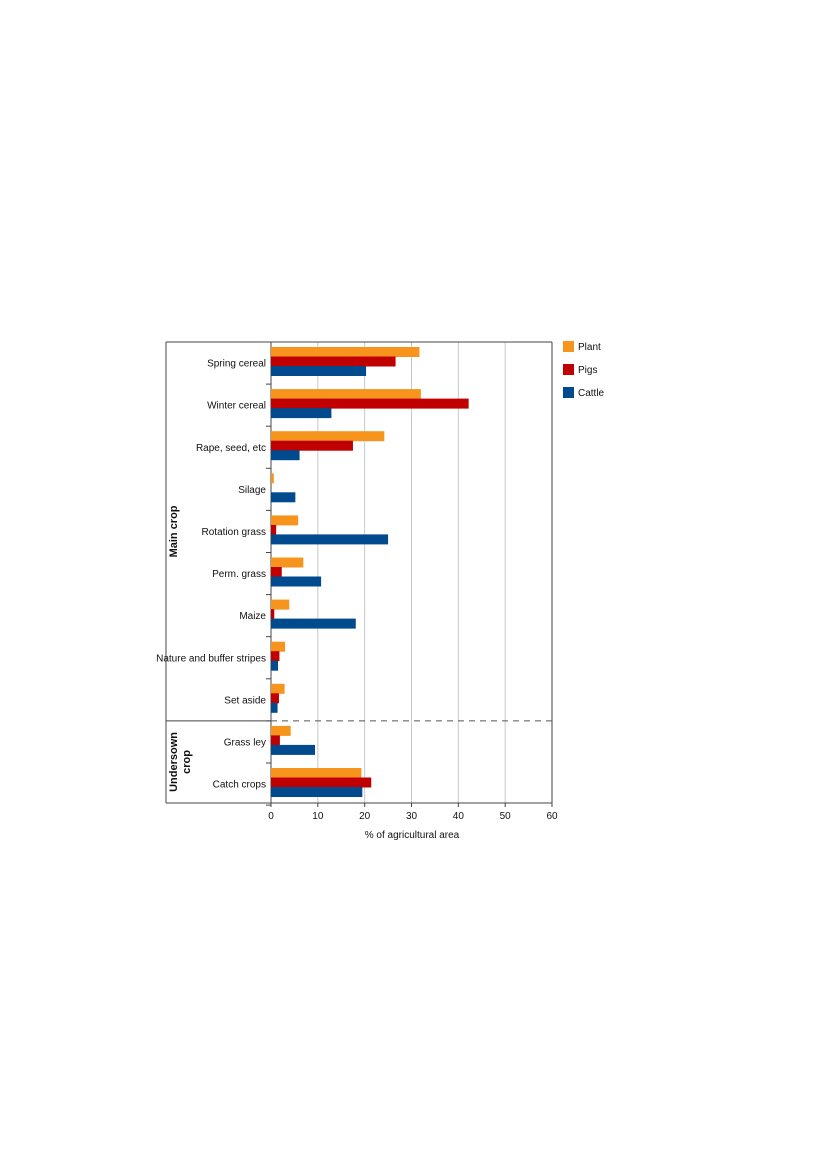 This screenshot has width=827, height=1170. What do you see at coordinates (211, 658) in the screenshot?
I see `category-label: Nature and buffer stripes` at bounding box center [211, 658].